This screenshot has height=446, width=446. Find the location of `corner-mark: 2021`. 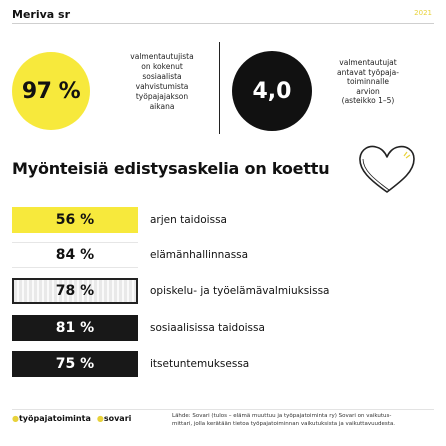

corner-mark: 2021 is located at coordinates (423, 13).